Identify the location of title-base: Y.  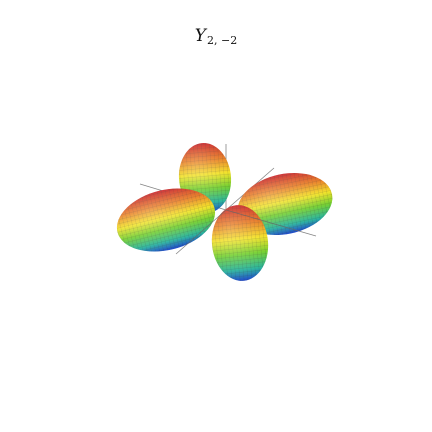
(200, 36).